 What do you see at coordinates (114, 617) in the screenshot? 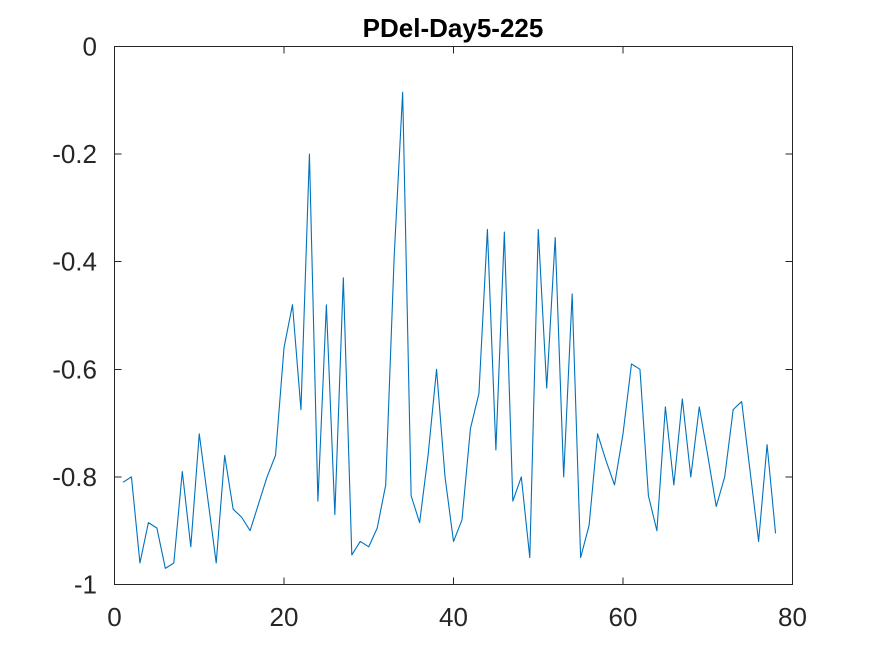
I see `x-tick-label: 0` at bounding box center [114, 617].